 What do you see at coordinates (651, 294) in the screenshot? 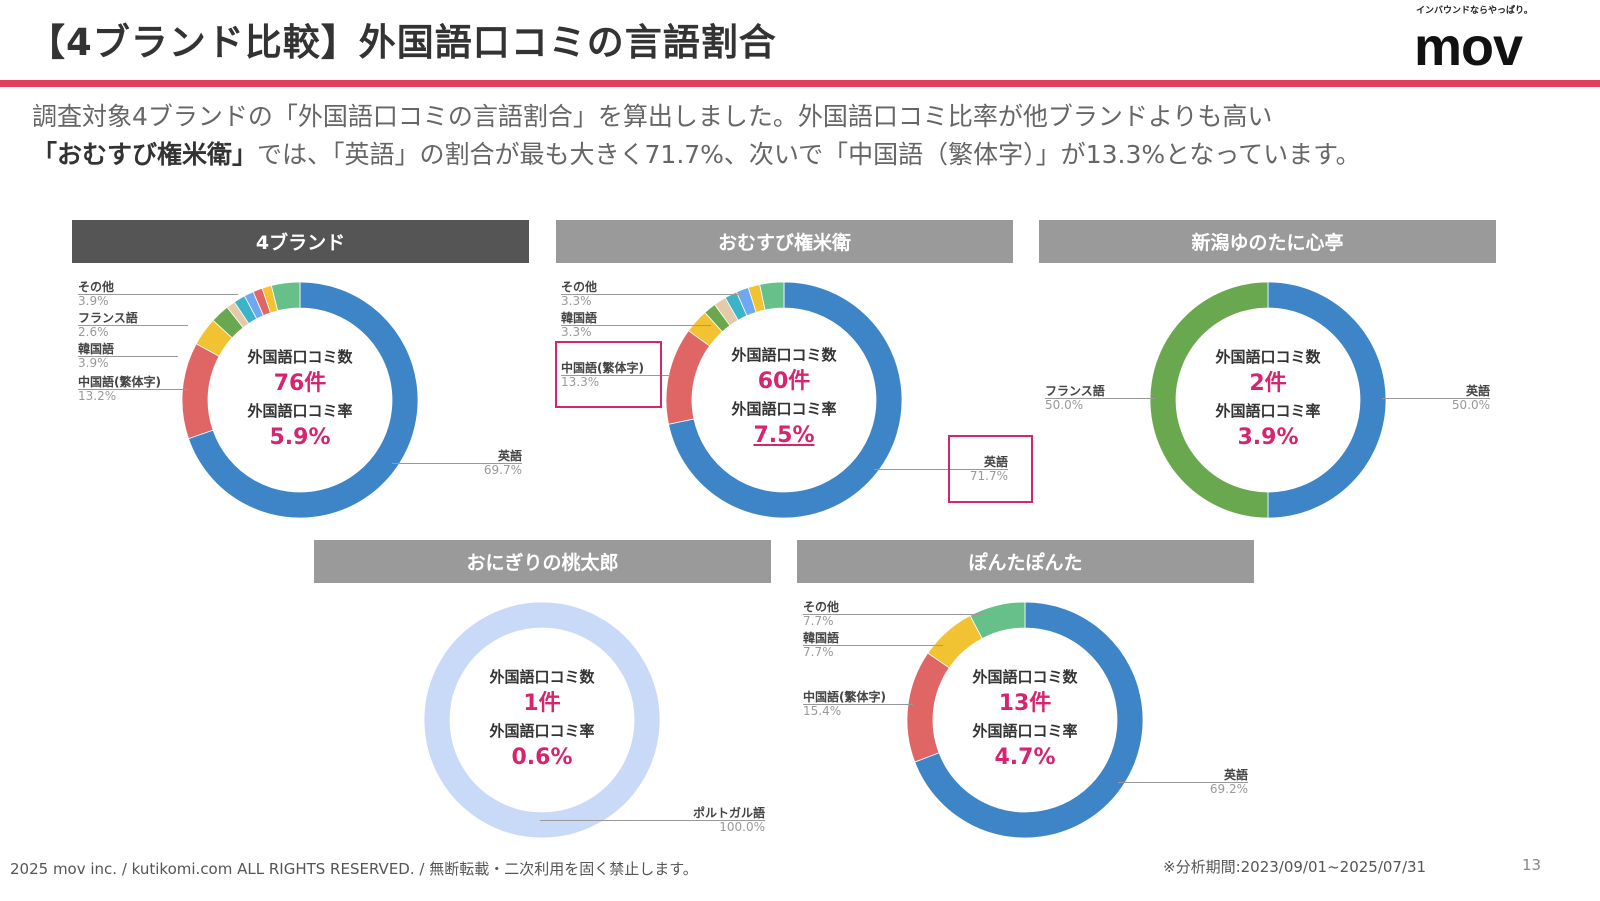
I see `label-other: その他 3.3%` at bounding box center [651, 294].